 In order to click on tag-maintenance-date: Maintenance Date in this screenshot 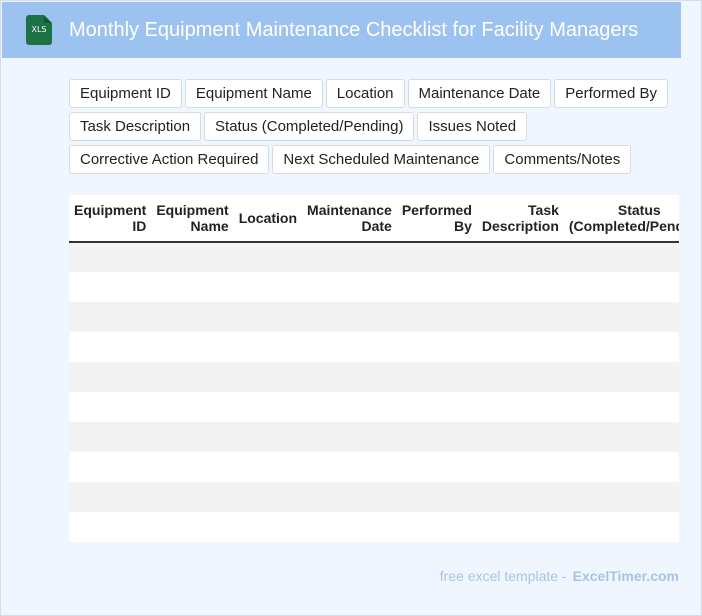, I will do `click(479, 93)`.